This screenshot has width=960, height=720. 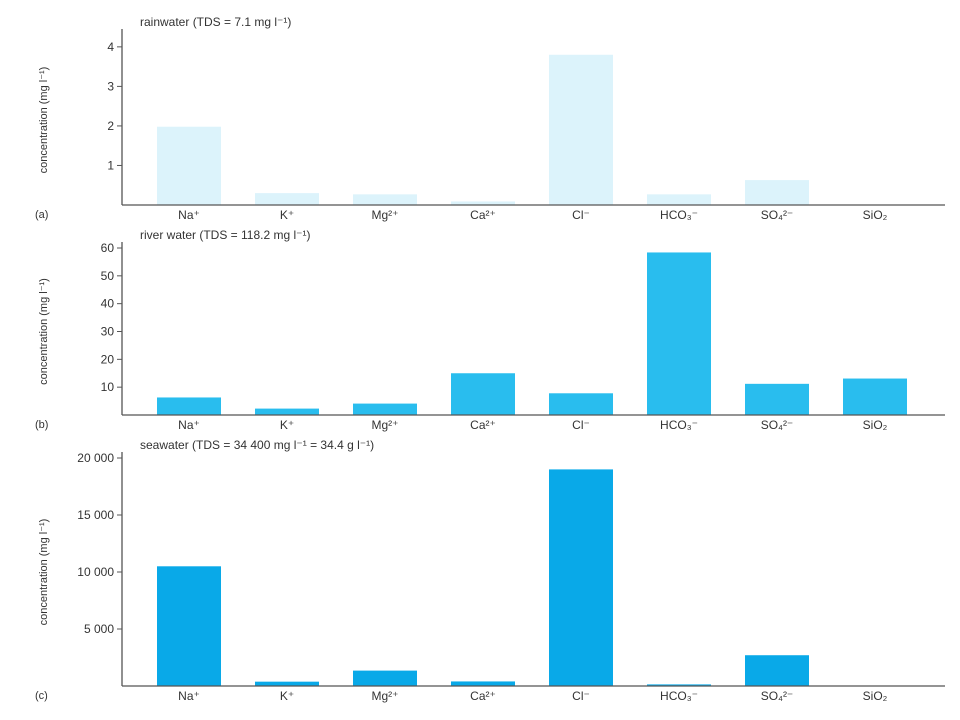 What do you see at coordinates (41, 425) in the screenshot?
I see `panel-label: (b)` at bounding box center [41, 425].